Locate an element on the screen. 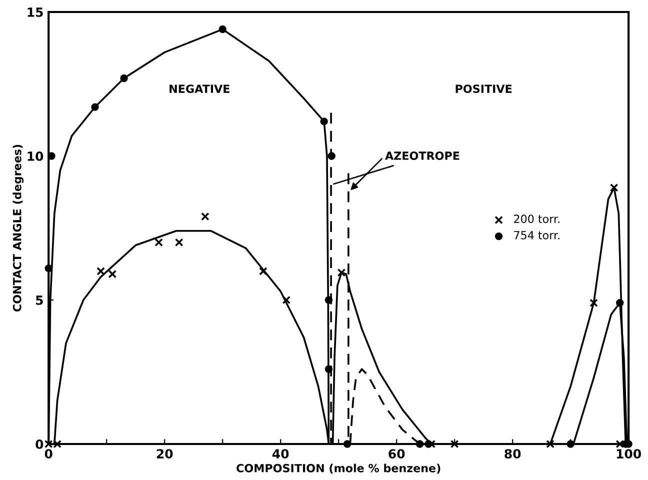 The image size is (648, 480). legend-label: 200 torr. is located at coordinates (537, 219).